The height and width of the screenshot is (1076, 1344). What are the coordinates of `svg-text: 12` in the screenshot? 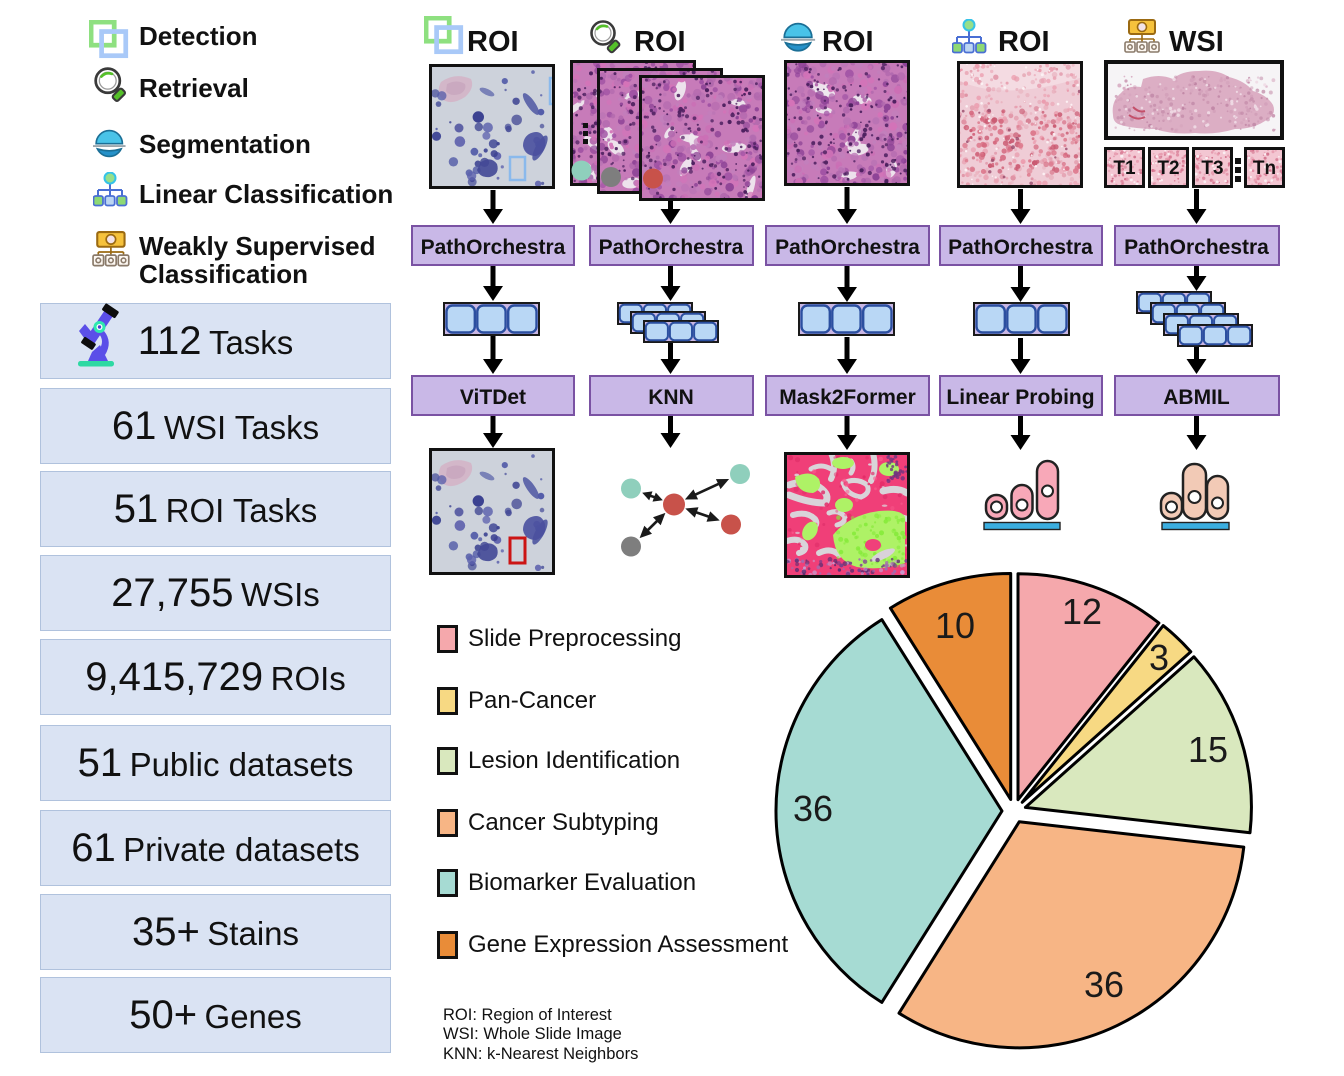 It's located at (1082, 611).